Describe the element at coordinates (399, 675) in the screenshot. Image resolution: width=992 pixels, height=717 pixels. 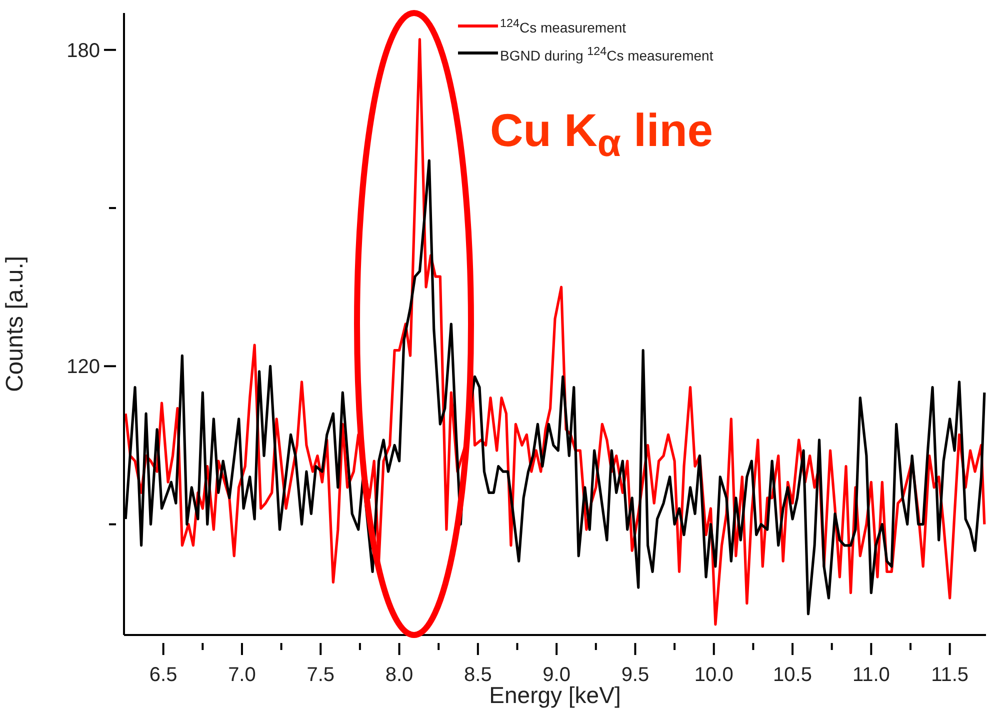
I see `x-tick-label: 8.0` at that location.